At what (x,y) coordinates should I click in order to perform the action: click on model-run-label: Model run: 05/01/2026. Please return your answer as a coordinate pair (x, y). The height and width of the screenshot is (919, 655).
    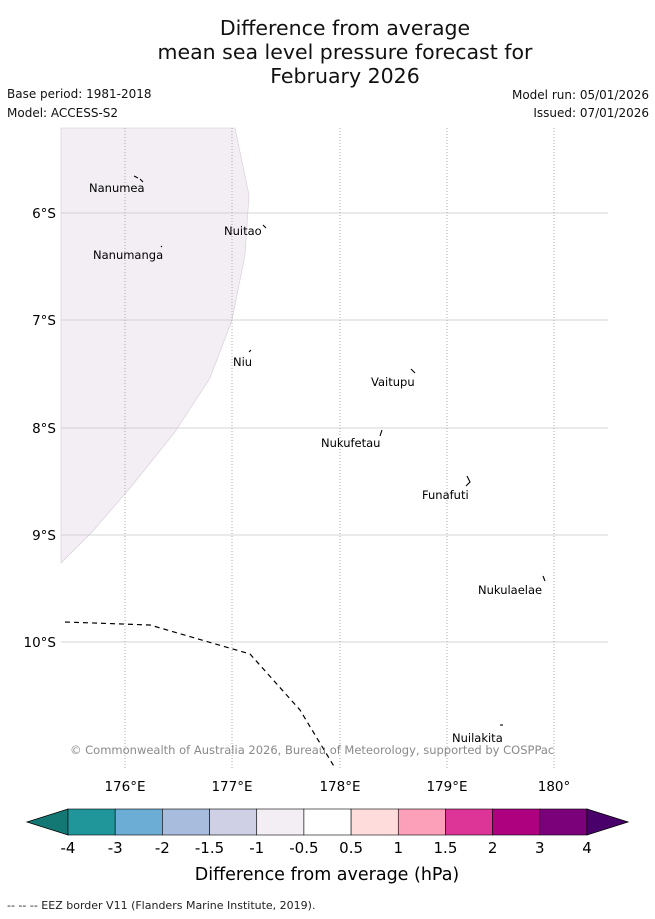
    Looking at the image, I should click on (580, 95).